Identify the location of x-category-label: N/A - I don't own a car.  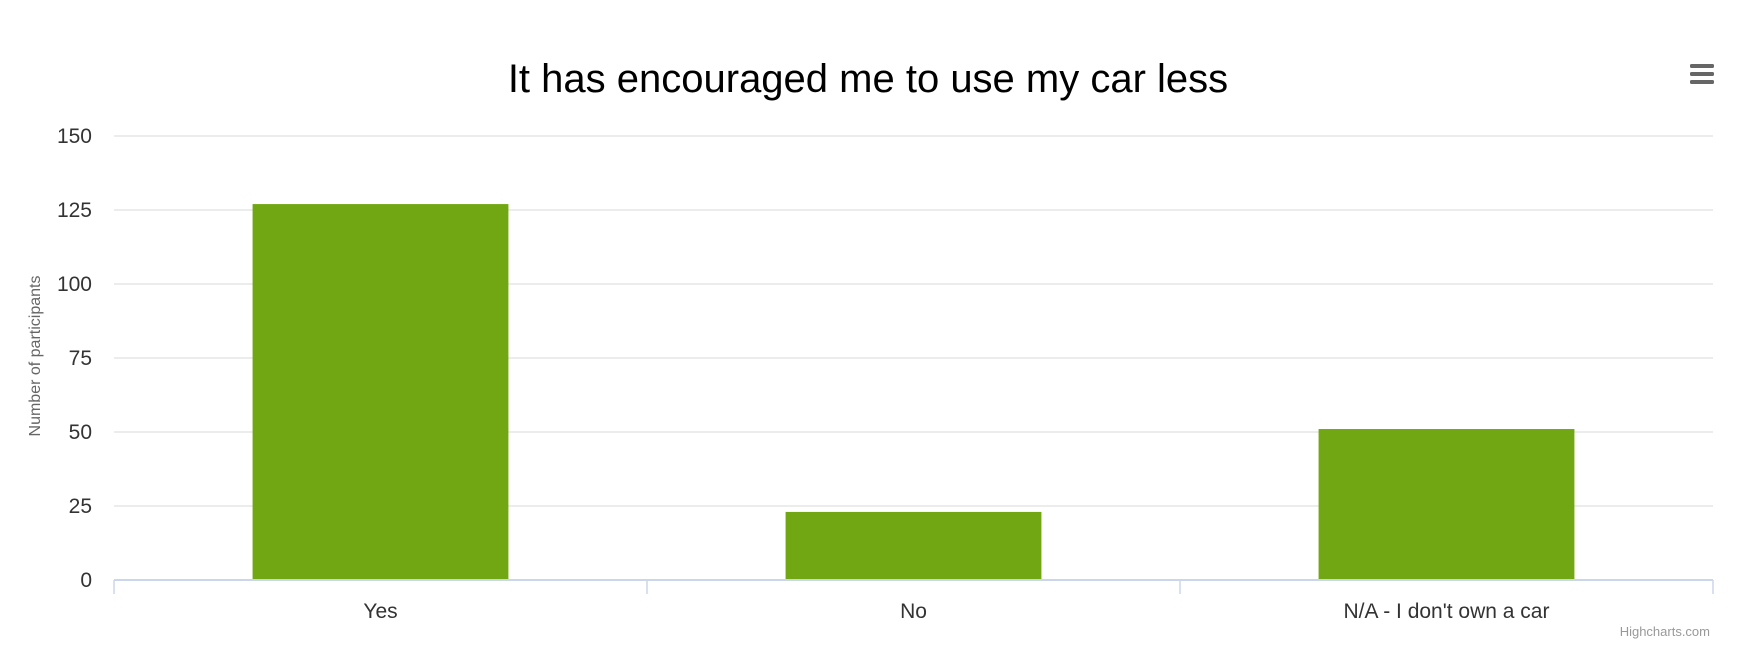
(1447, 611).